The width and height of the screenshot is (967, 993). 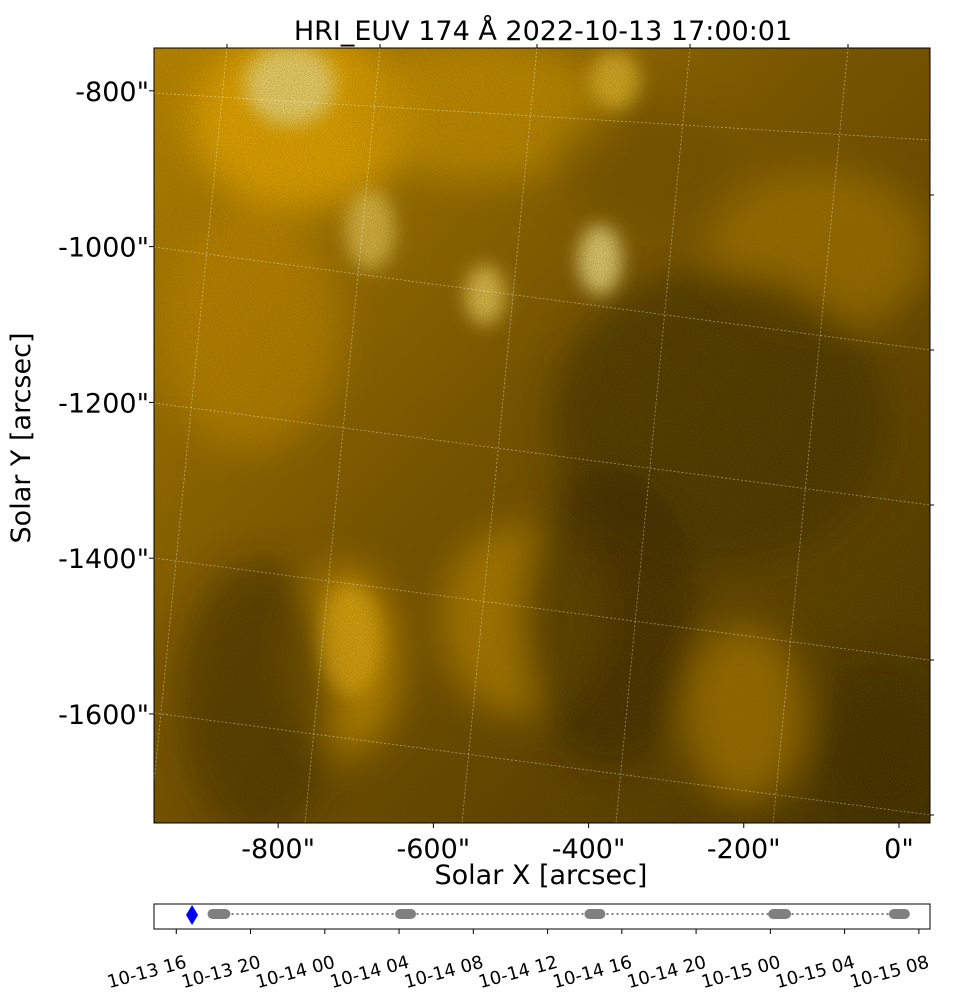 I want to click on y-tick-label: -1600", so click(x=103, y=715).